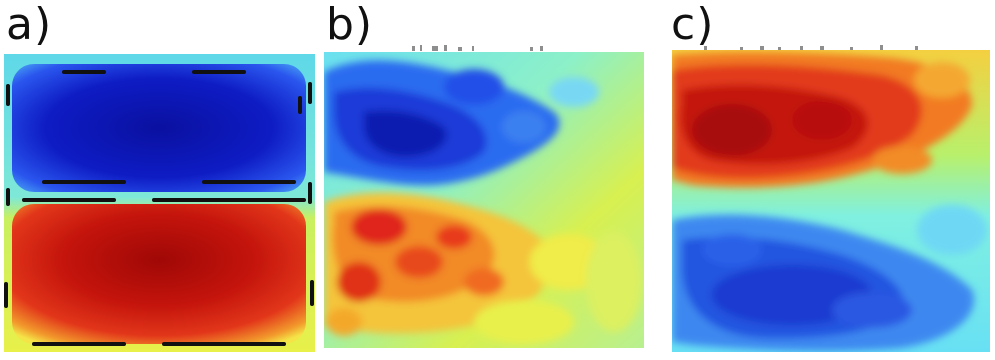  What do you see at coordinates (461, 123) in the screenshot?
I see `map-b-blue-region` at bounding box center [461, 123].